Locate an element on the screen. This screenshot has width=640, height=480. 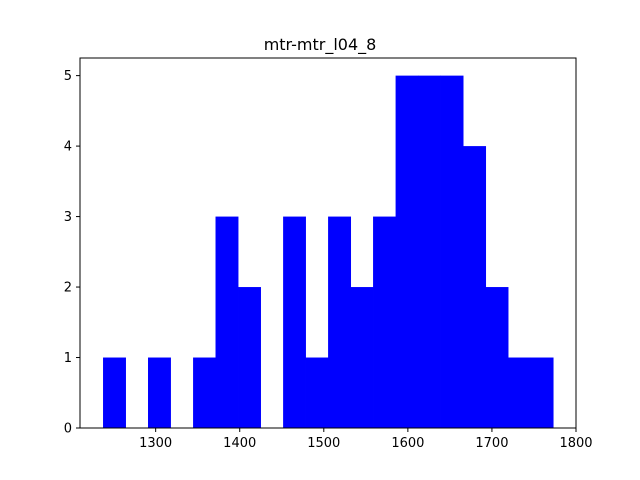
y-tick-label: 5 is located at coordinates (68, 76).